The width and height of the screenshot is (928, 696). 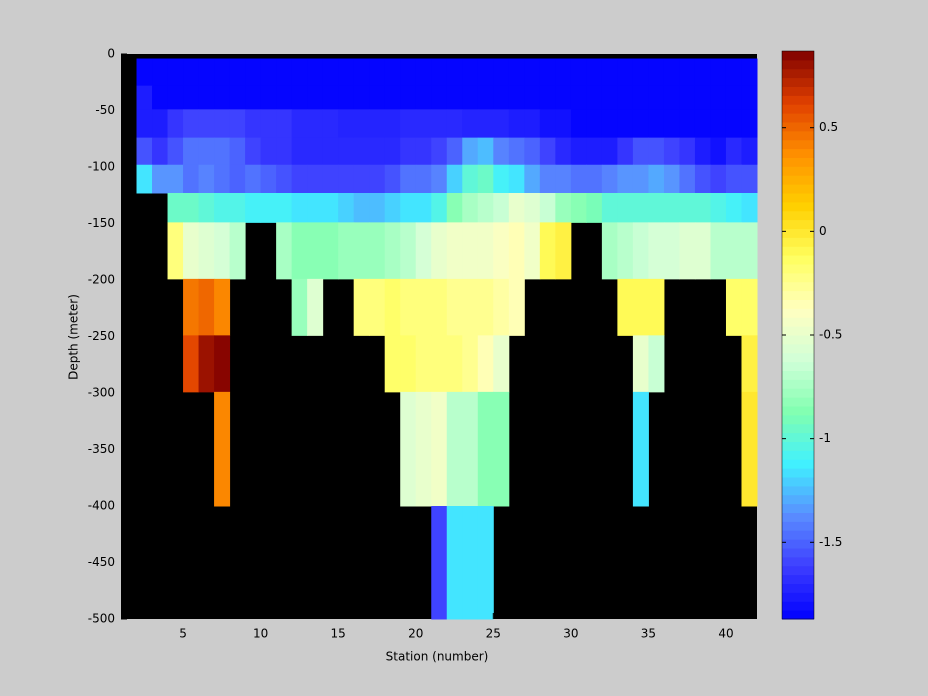 What do you see at coordinates (101, 506) in the screenshot?
I see `y-tick-label: -400` at bounding box center [101, 506].